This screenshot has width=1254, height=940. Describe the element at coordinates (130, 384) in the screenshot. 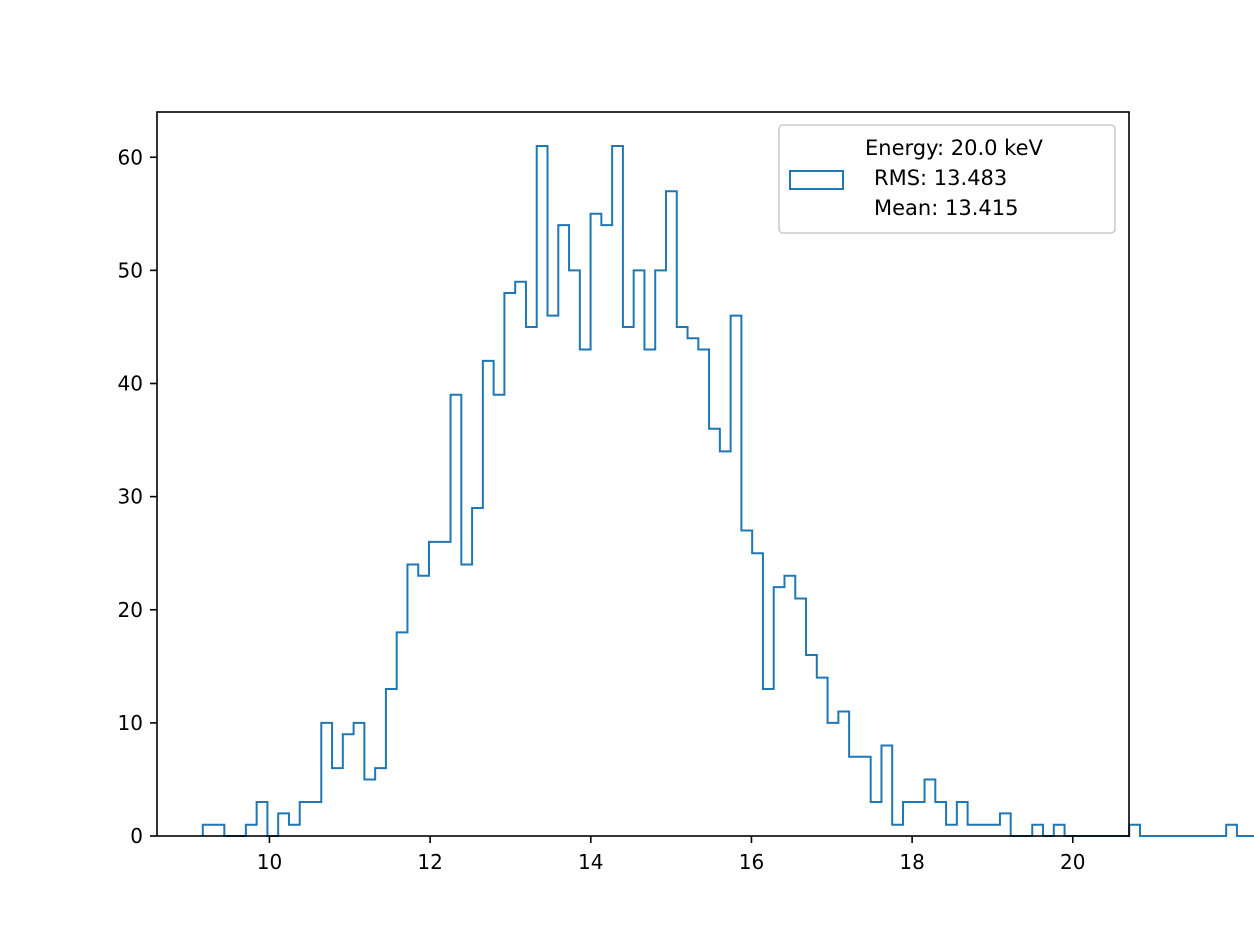

I see `y-tick-label: 40` at that location.